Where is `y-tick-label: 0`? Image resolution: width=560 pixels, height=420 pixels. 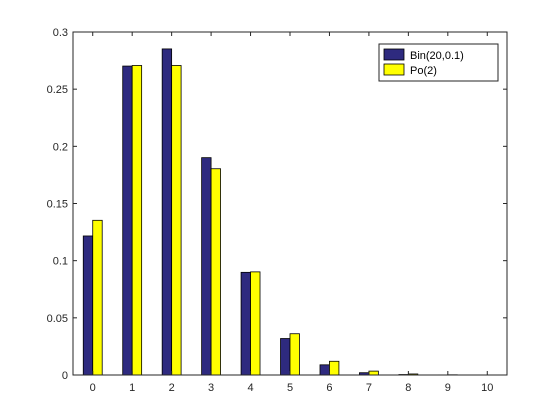
y-tick-label: 0 is located at coordinates (65, 376).